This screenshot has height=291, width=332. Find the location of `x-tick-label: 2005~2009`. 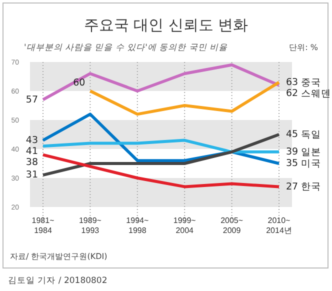

x-tick-label: 2005~2009 is located at coordinates (232, 225).